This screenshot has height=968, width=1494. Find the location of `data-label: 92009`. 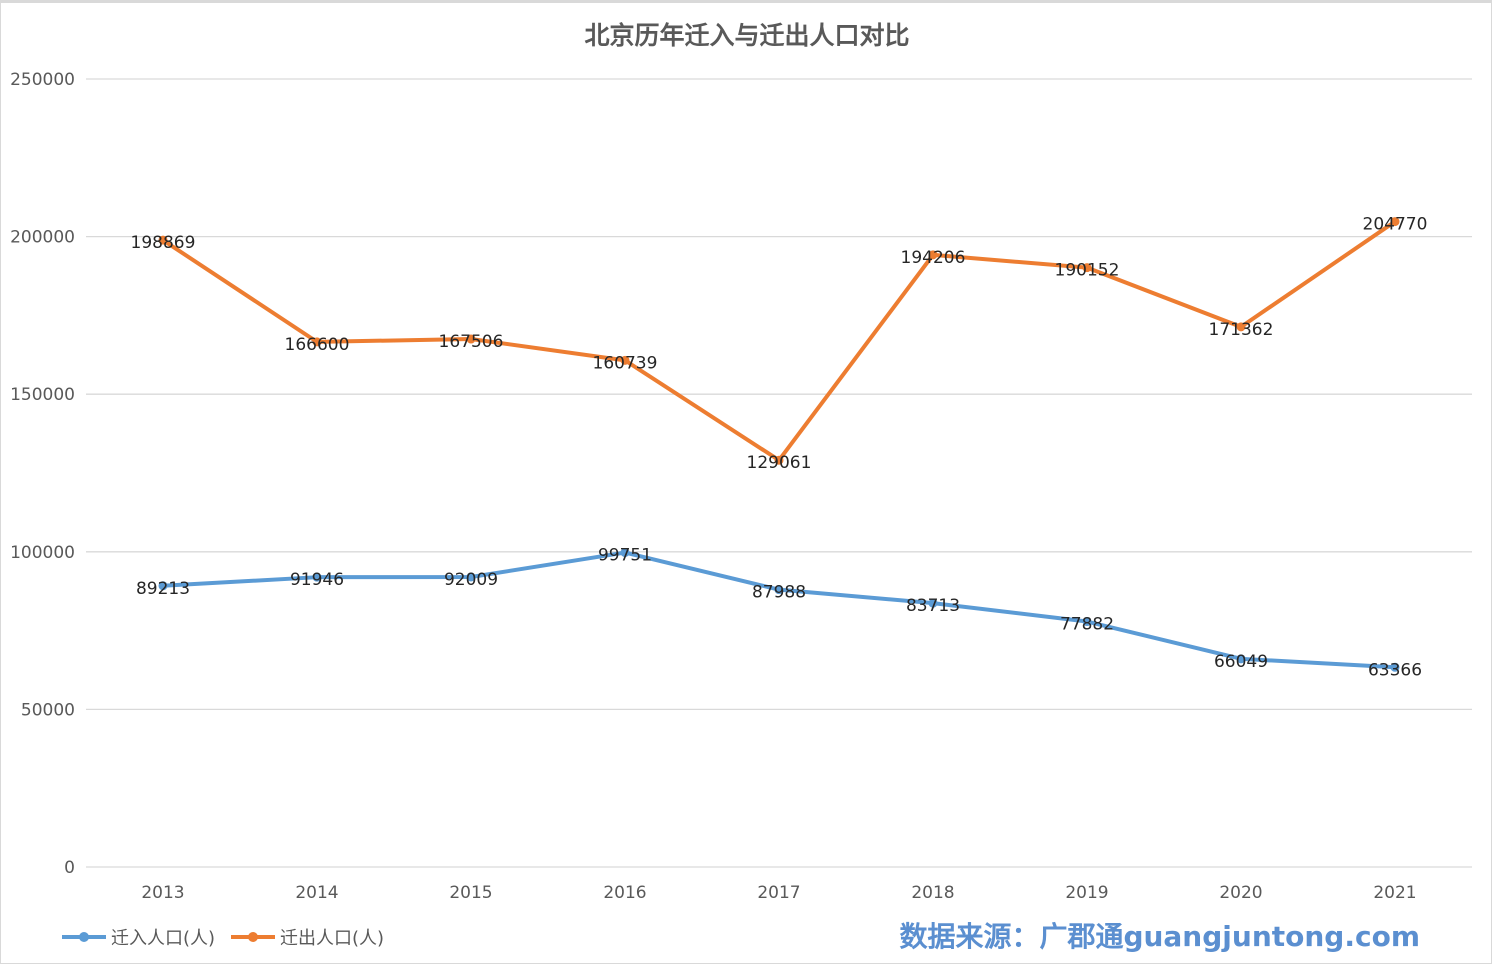

data-label: 92009 is located at coordinates (471, 580).